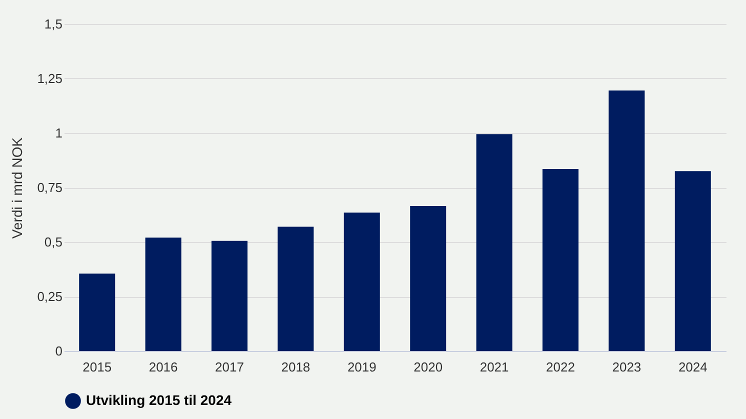  Describe the element at coordinates (58, 351) in the screenshot. I see `y-tick-label: 0` at that location.